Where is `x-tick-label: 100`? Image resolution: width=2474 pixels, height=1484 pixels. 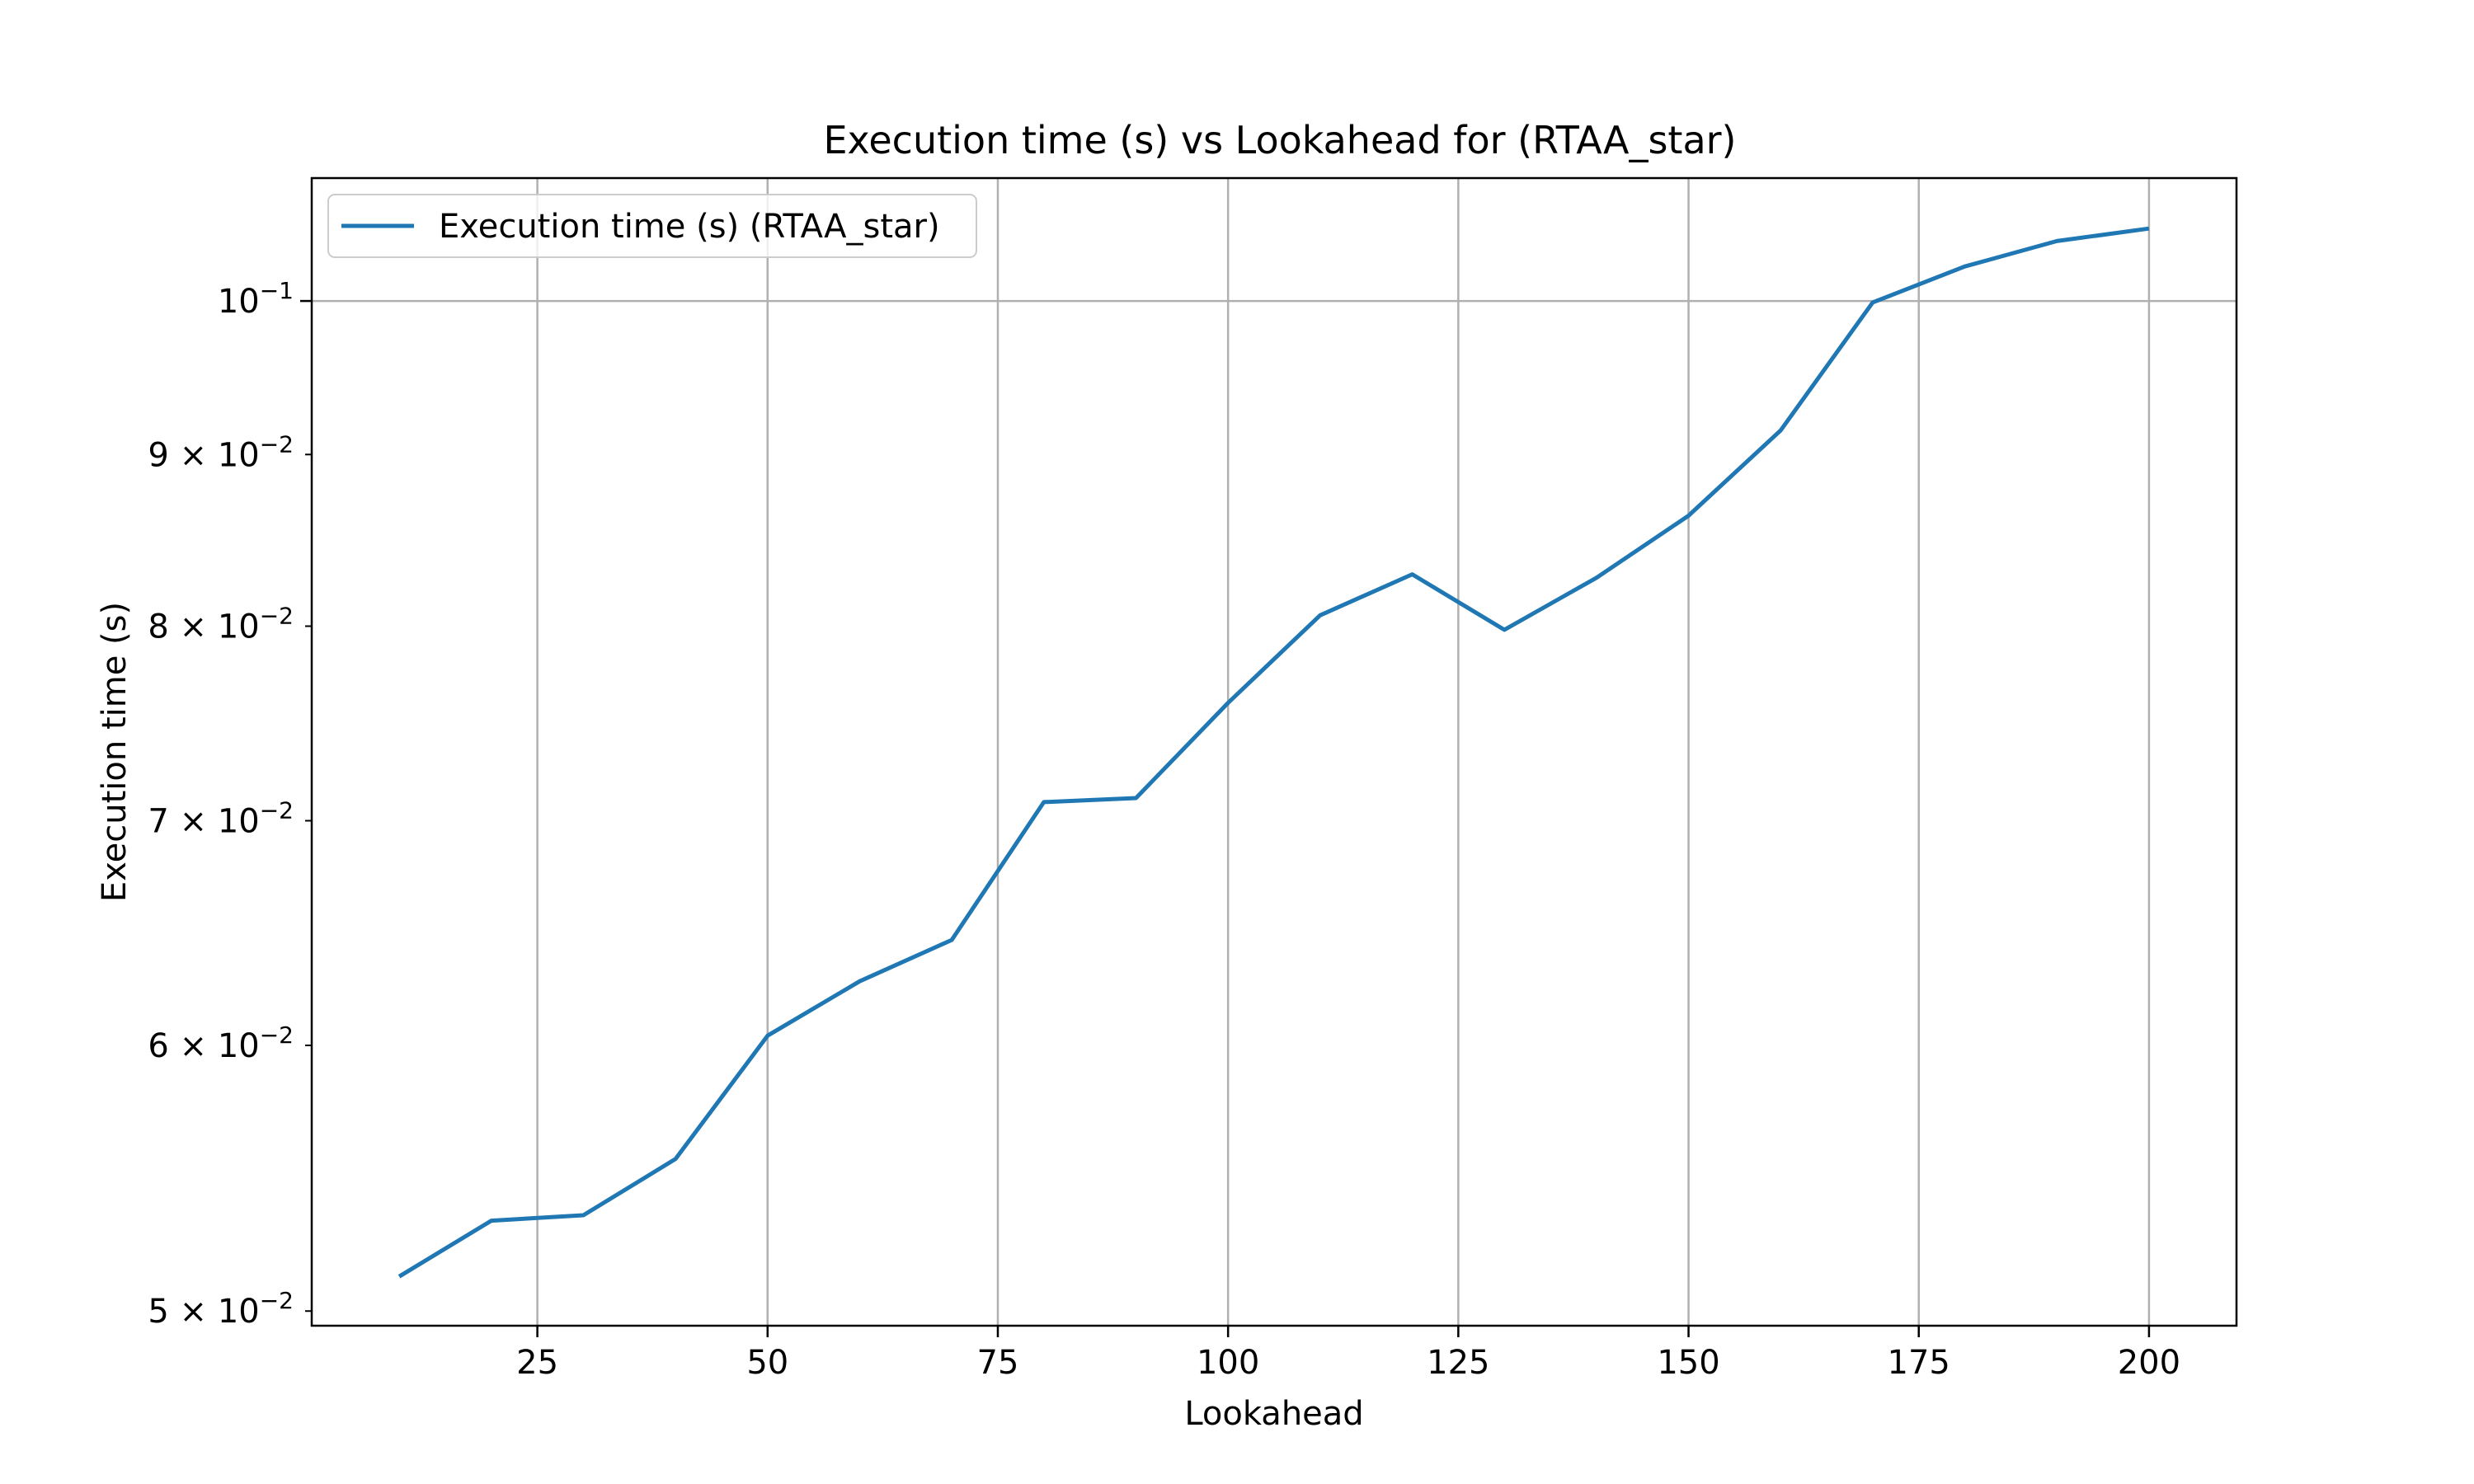
x-tick-label: 100 is located at coordinates (1228, 1363).